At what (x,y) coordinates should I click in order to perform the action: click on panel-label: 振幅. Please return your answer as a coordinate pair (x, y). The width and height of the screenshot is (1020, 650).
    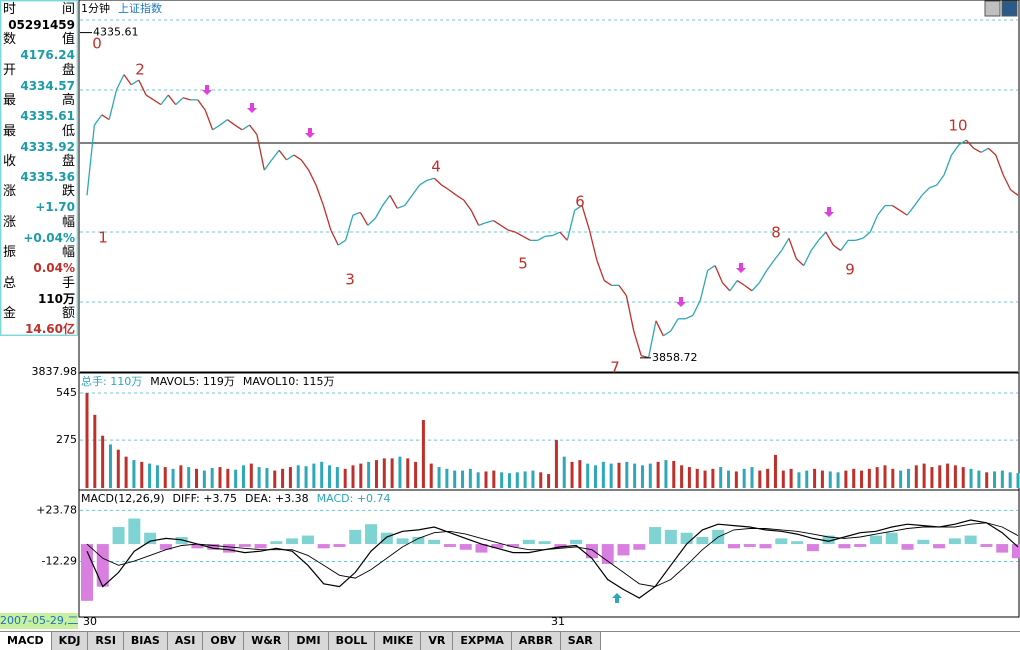
    Looking at the image, I should click on (39, 253).